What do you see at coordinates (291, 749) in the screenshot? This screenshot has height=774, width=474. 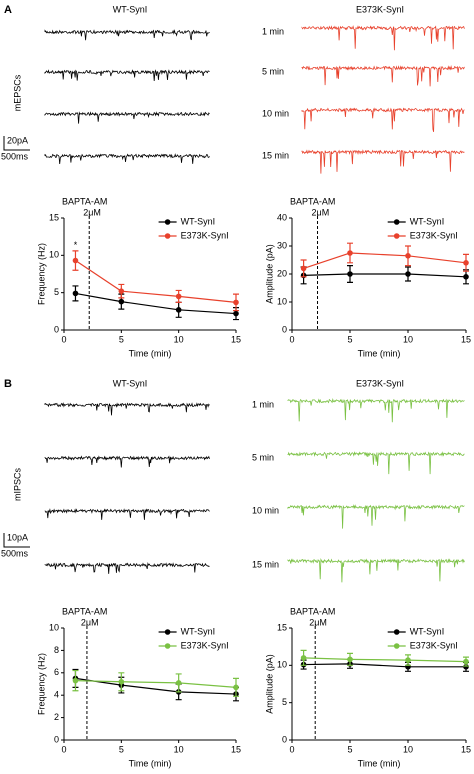 I see `x-tick-label: 0` at bounding box center [291, 749].